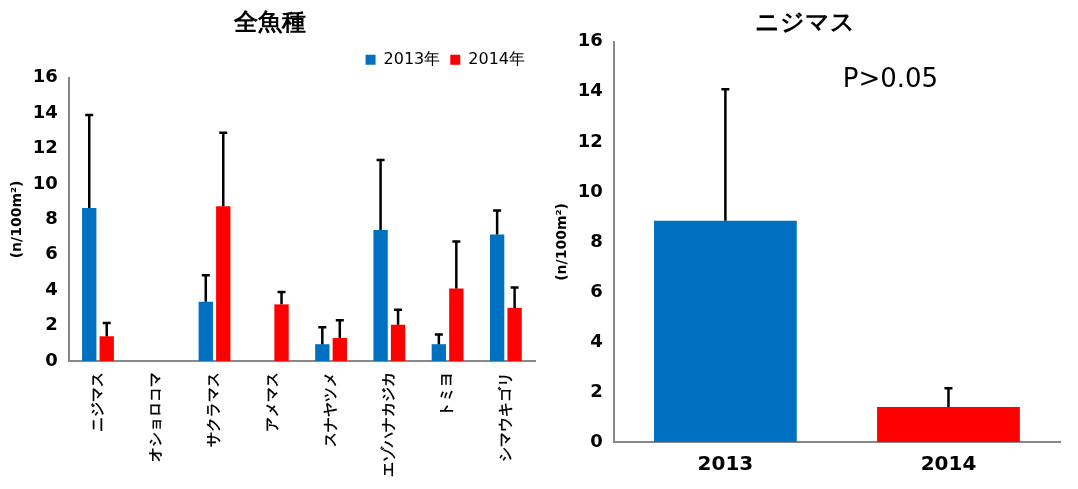 The width and height of the screenshot is (1078, 489). What do you see at coordinates (890, 77) in the screenshot?
I see `annotation: P>0.05` at bounding box center [890, 77].